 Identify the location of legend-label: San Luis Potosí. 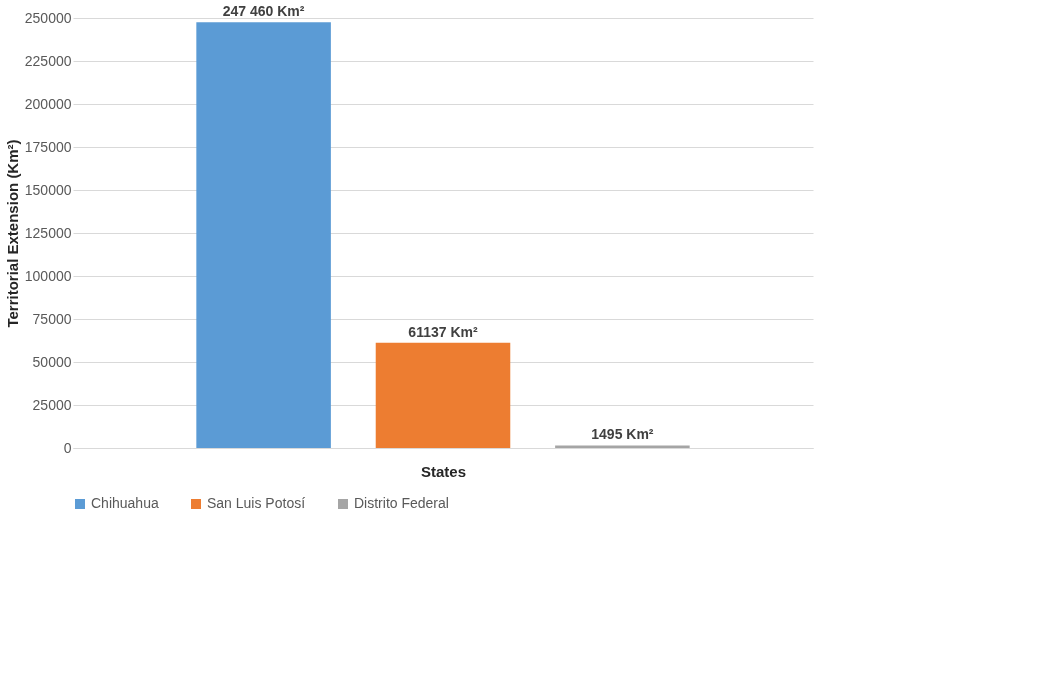
(256, 503).